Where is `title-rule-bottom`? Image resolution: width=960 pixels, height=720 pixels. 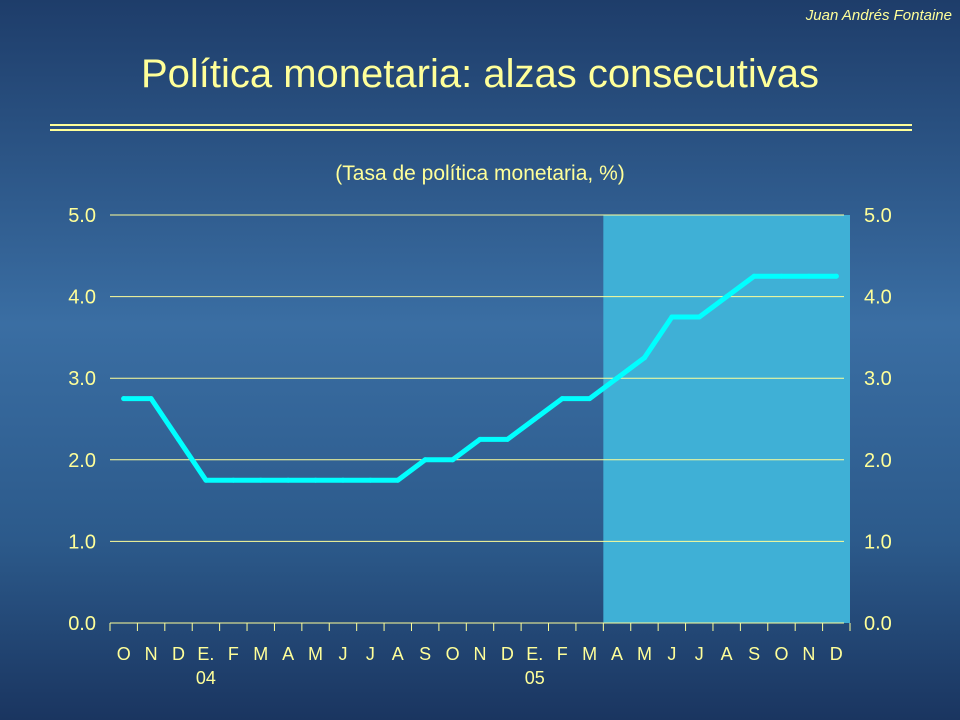 title-rule-bottom is located at coordinates (481, 130).